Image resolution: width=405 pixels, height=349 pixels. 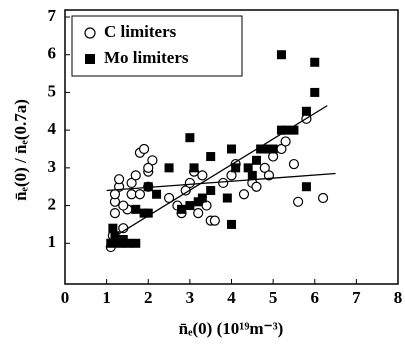 I want to click on y-tick-label: 5, so click(x=52, y=90).